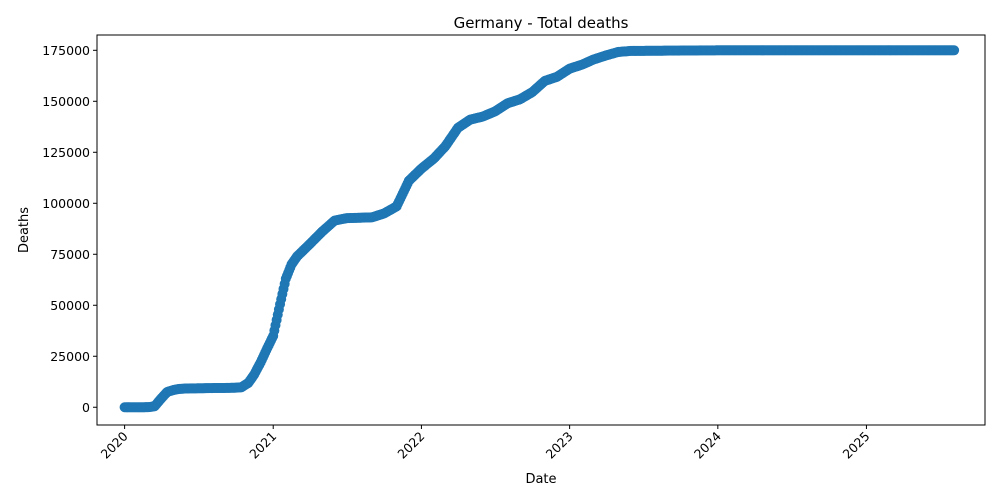  Describe the element at coordinates (954, 50) in the screenshot. I see `data-point` at that location.